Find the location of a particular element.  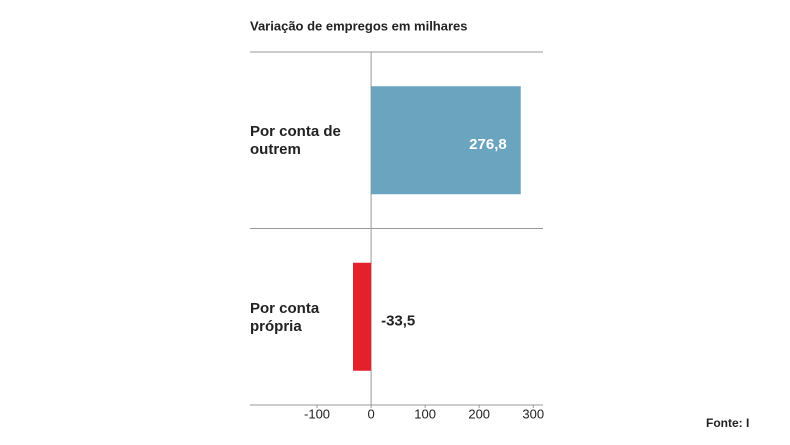

x-tick-label: 300 is located at coordinates (533, 413).